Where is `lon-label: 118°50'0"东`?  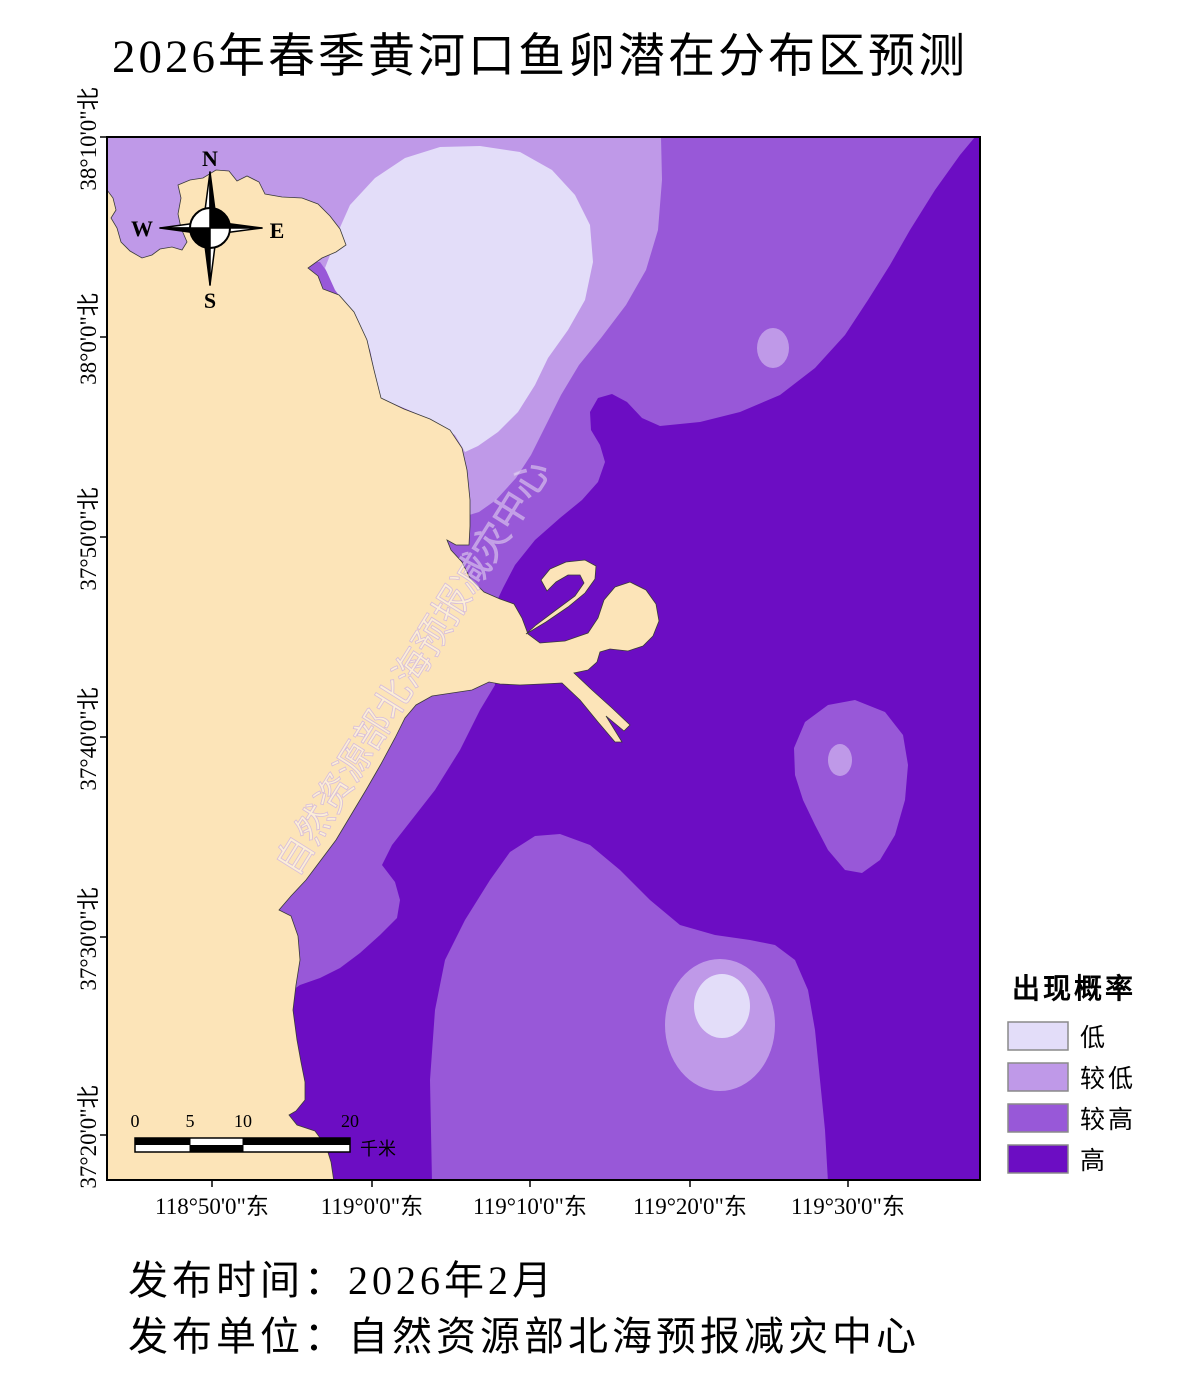 lon-label: 118°50'0"东 is located at coordinates (212, 1206).